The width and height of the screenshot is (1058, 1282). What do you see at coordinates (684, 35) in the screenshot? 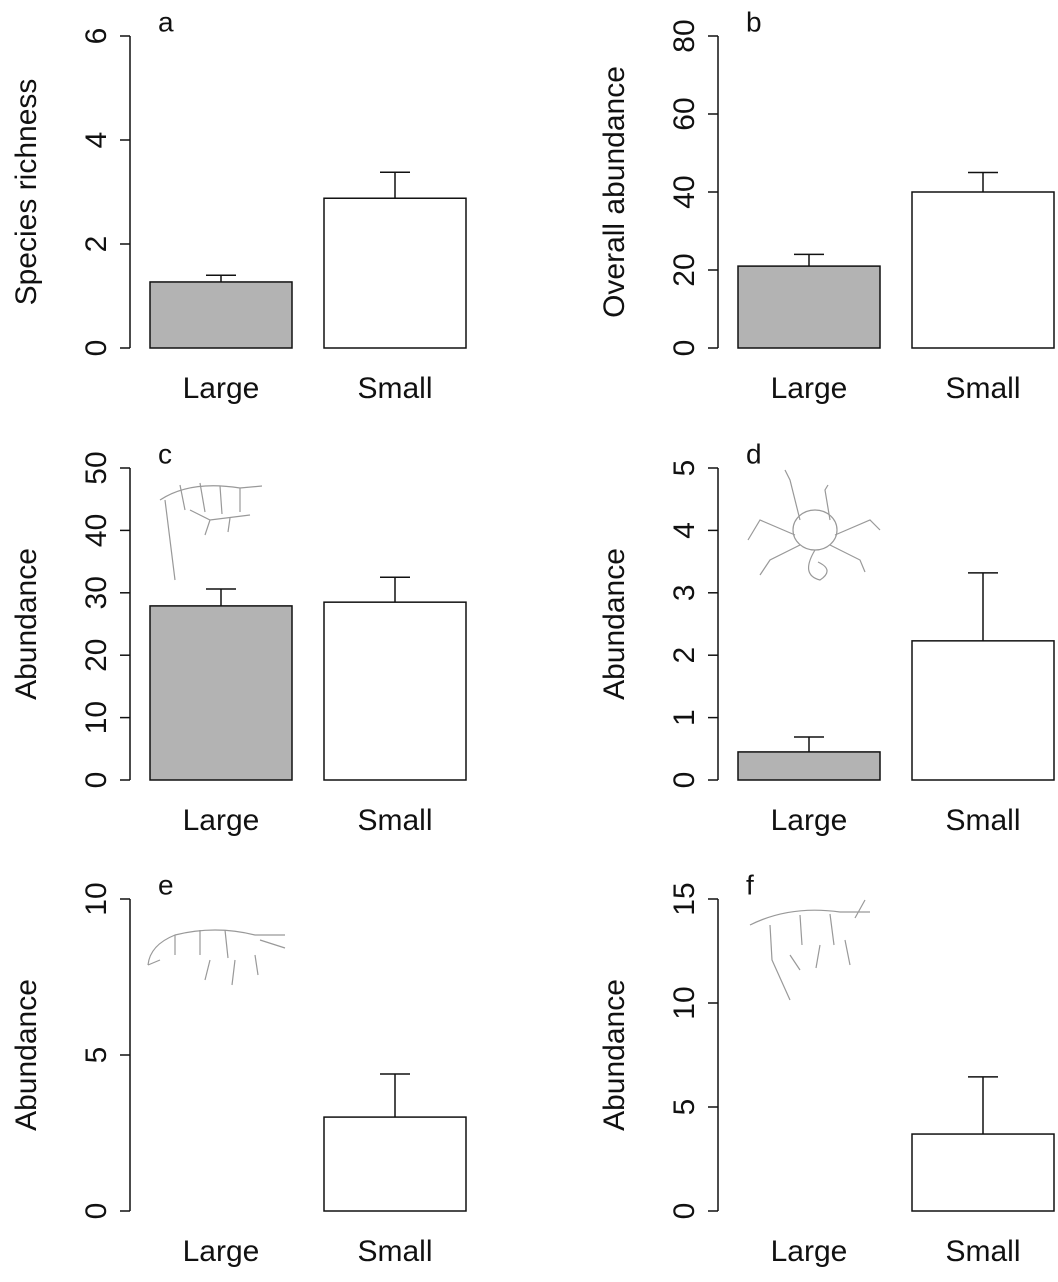
I see `y-tick-label: 80` at bounding box center [684, 35].